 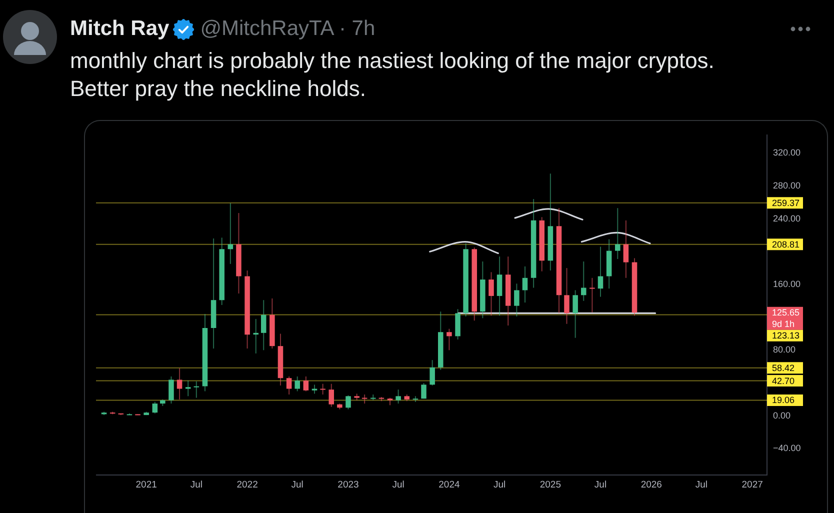 What do you see at coordinates (786, 203) in the screenshot?
I see `ref-line-label: 259.37` at bounding box center [786, 203].